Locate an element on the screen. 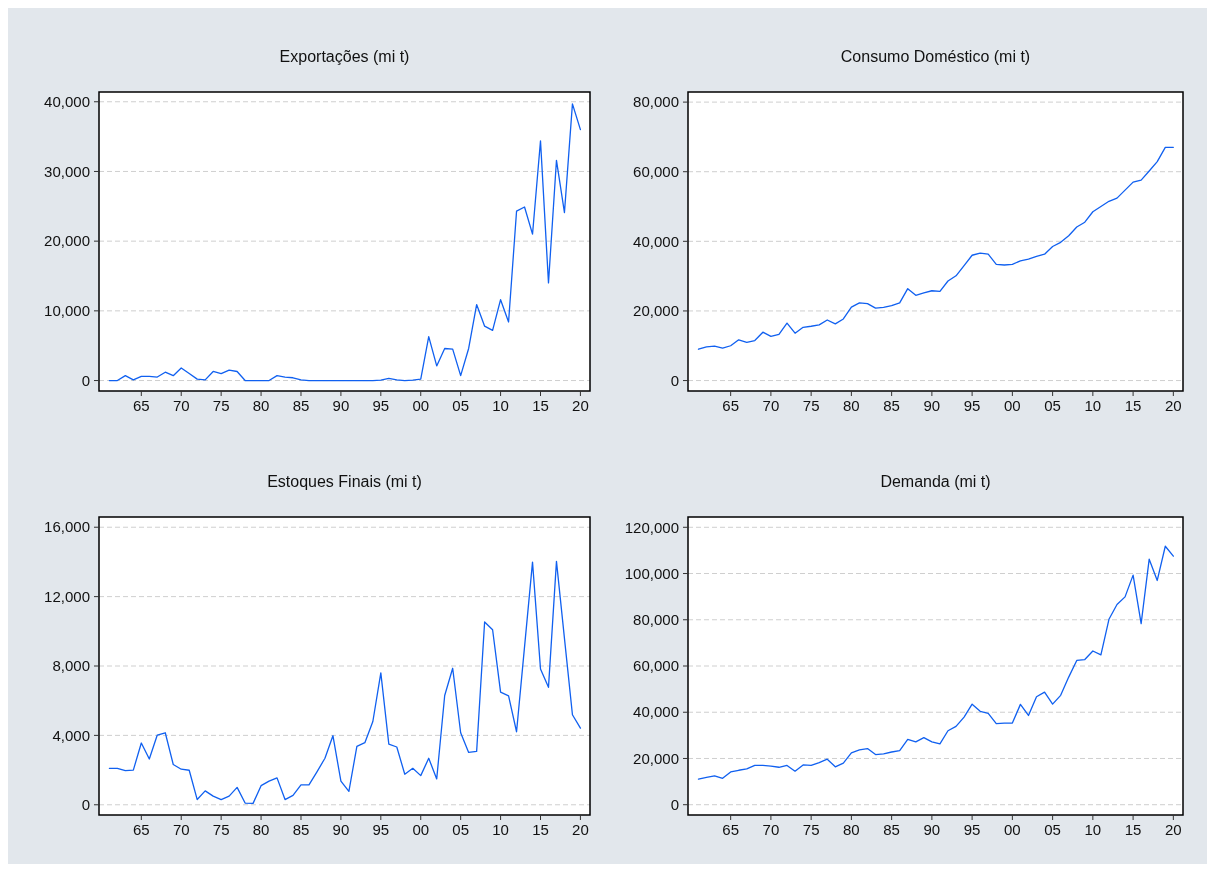 Image resolution: width=1215 pixels, height=872 pixels. y-tick-label: 100,000 is located at coordinates (651, 573).